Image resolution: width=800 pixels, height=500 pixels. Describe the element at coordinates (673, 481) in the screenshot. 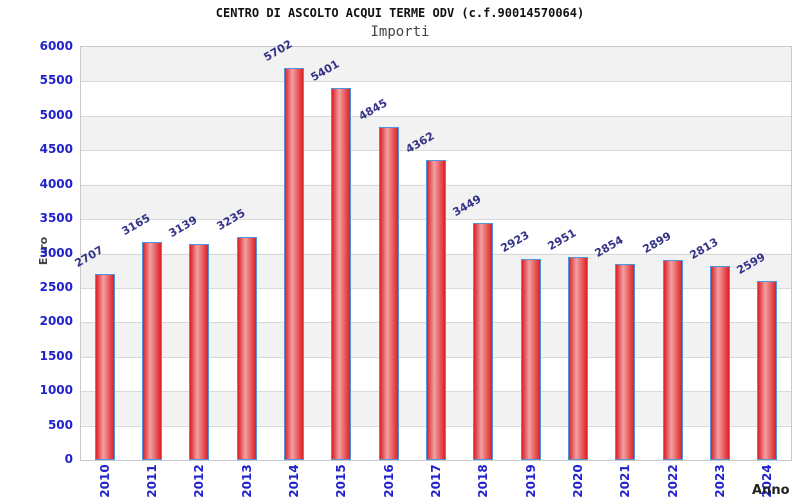

I see `x-tick-label: 2022` at that location.